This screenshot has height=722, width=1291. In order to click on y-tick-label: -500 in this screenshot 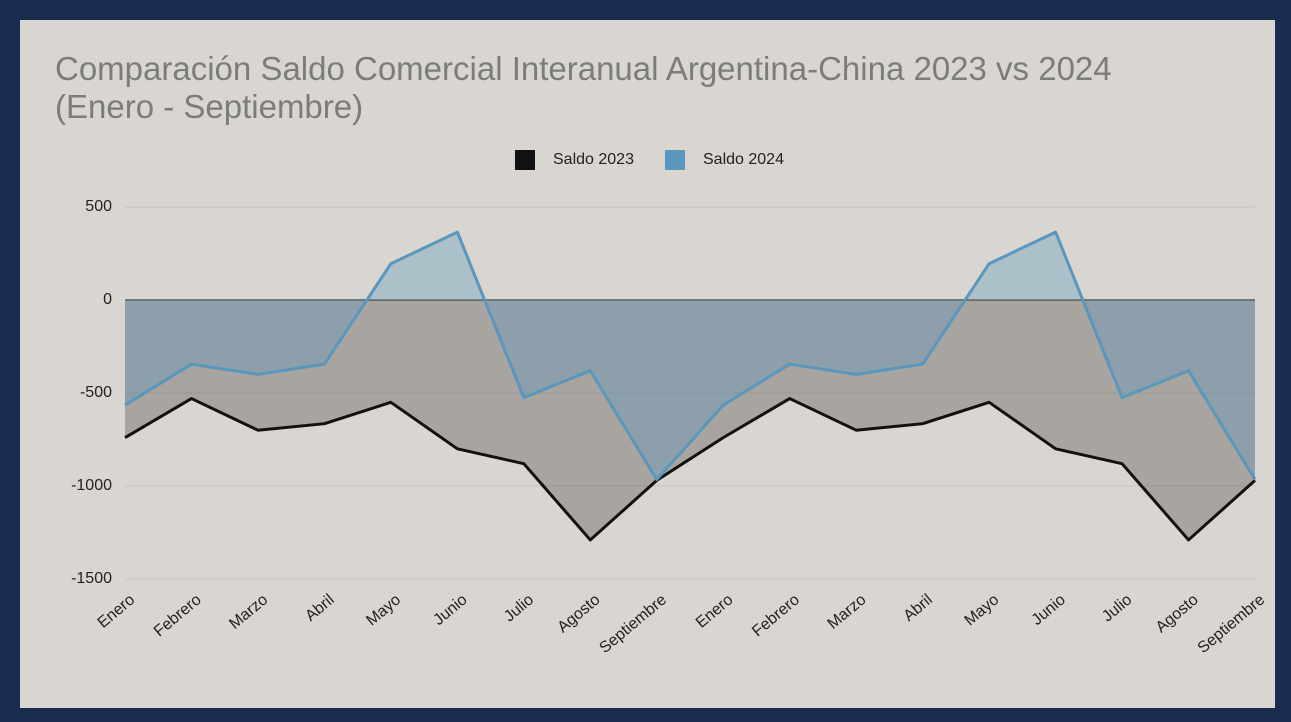, I will do `click(96, 392)`.